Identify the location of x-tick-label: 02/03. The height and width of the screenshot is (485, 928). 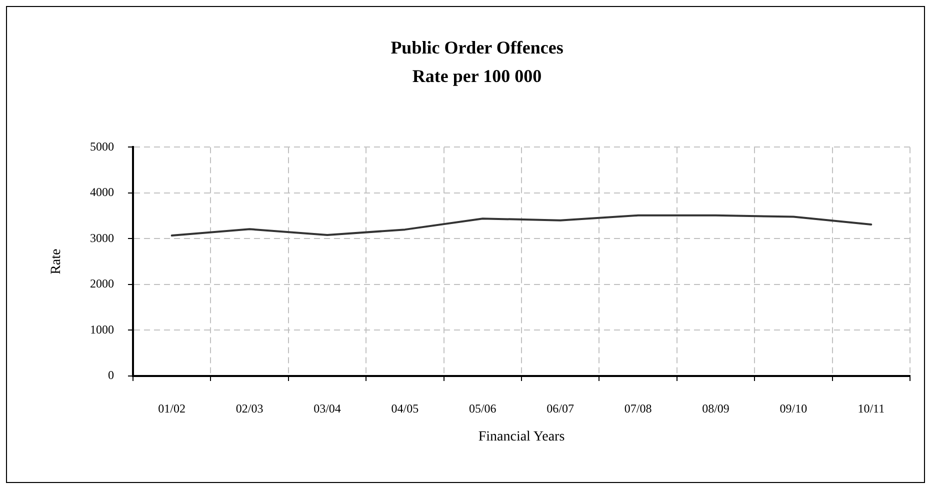
(250, 408).